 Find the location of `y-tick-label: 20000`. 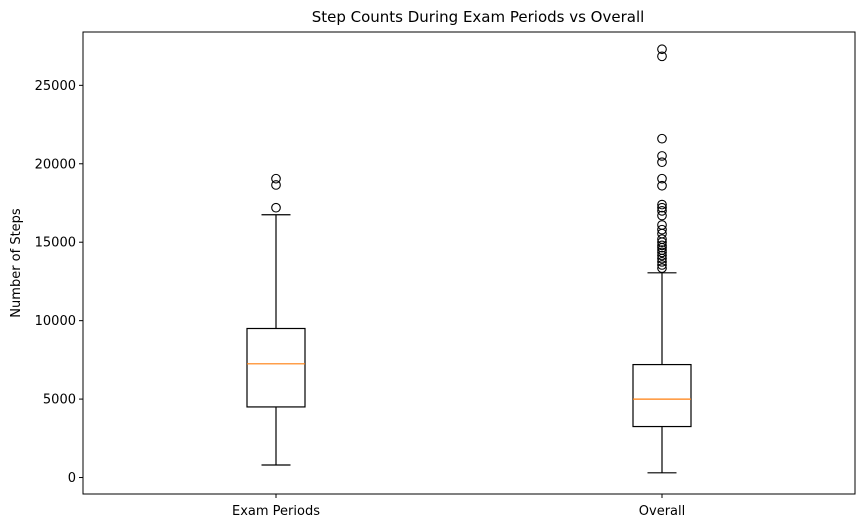

y-tick-label: 20000 is located at coordinates (55, 164).